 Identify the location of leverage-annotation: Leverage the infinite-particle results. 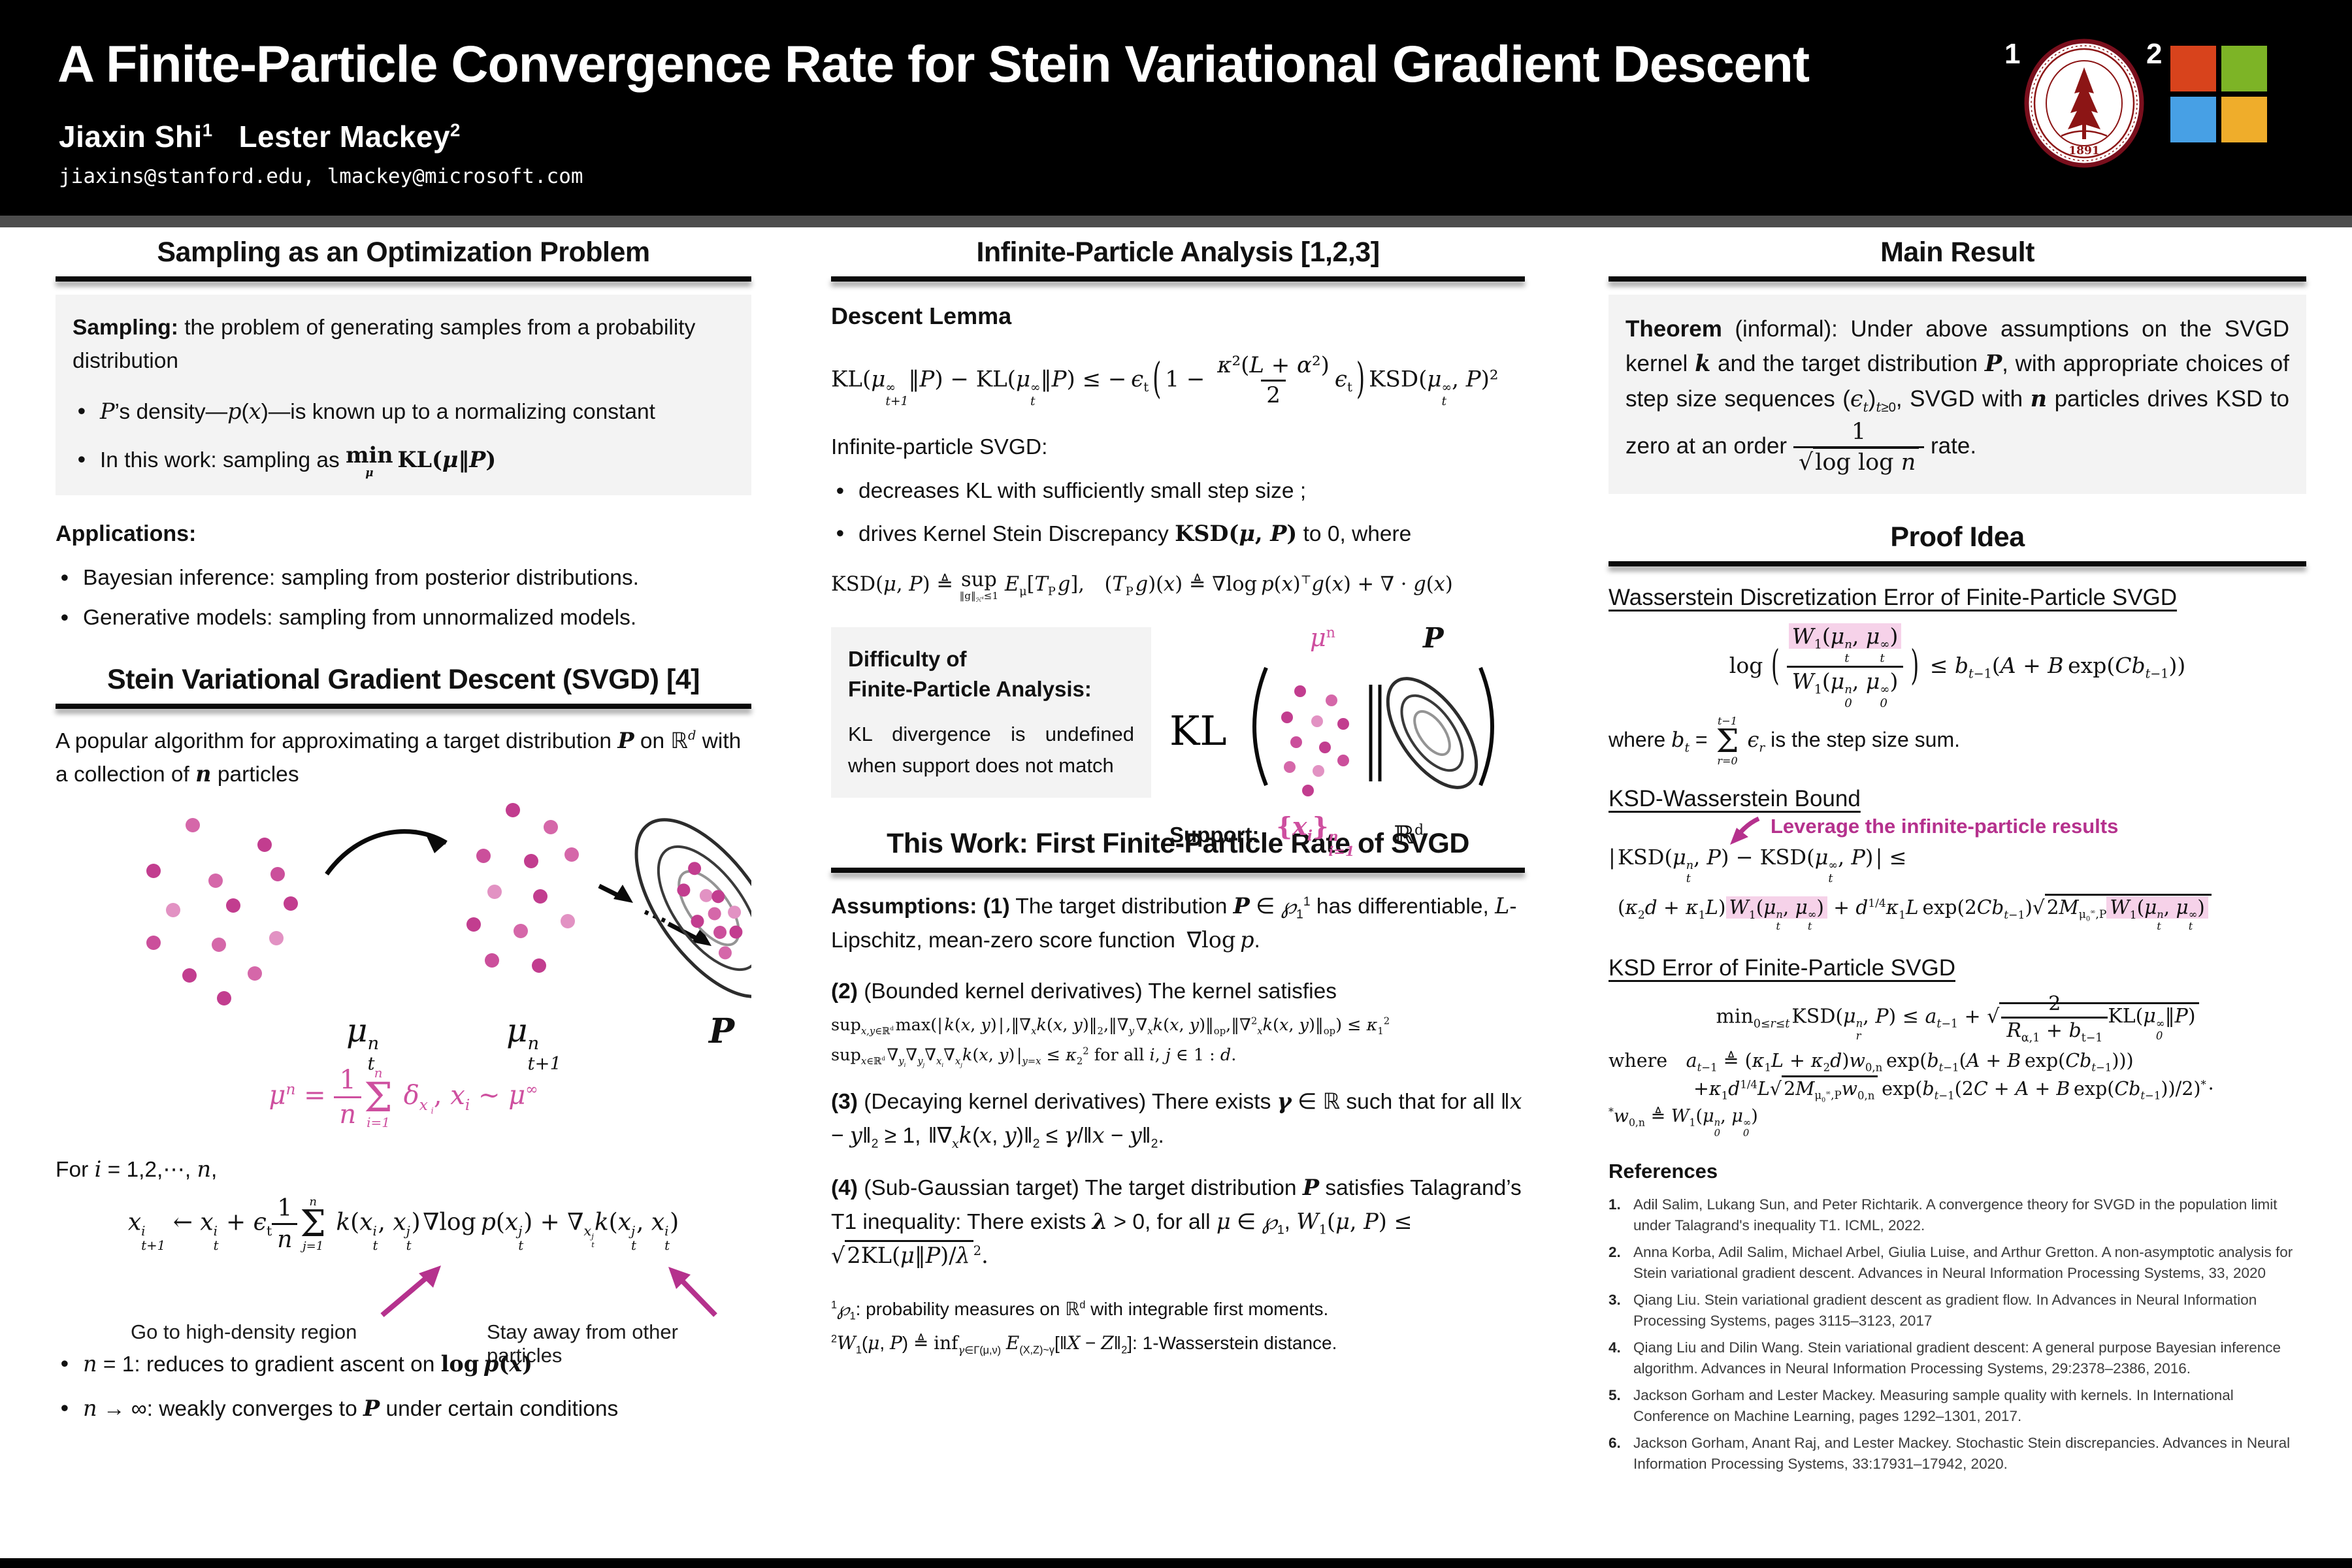
(1957, 828).